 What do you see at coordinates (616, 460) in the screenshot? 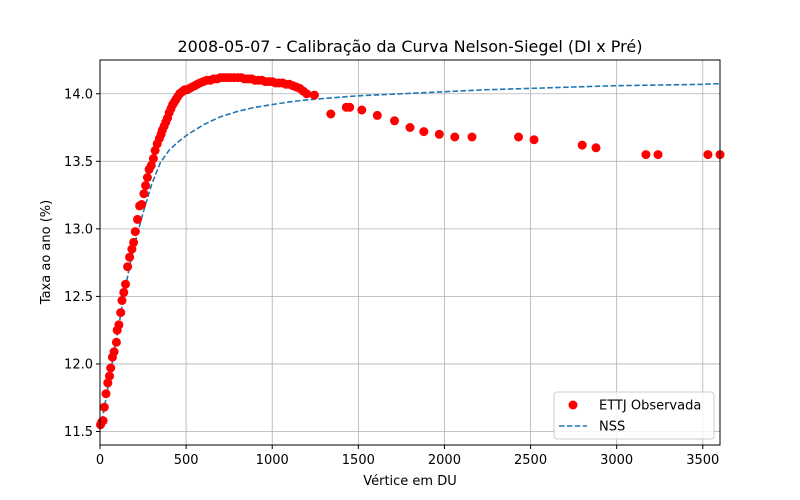
I see `x-tick-label: 3000` at bounding box center [616, 460].